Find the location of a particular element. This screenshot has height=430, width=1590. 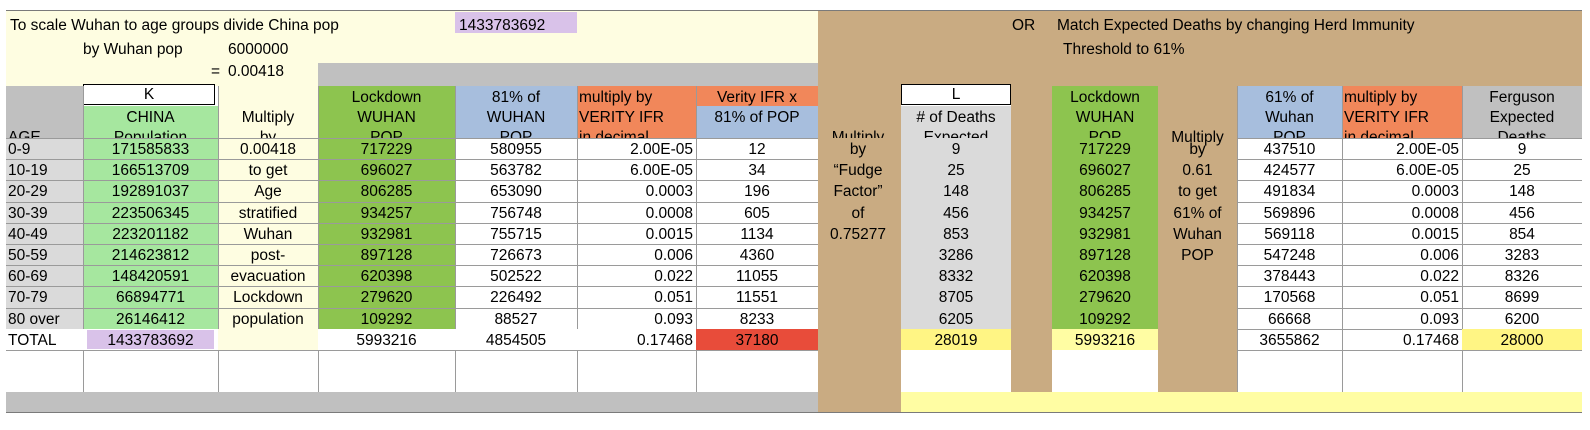

mult-note-line: stratified is located at coordinates (268, 213).